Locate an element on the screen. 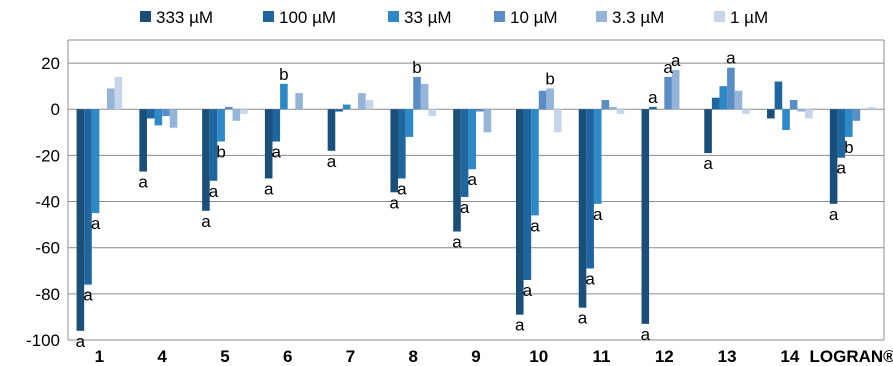 This screenshot has width=893, height=366. x-tick-label: 11 is located at coordinates (602, 356).